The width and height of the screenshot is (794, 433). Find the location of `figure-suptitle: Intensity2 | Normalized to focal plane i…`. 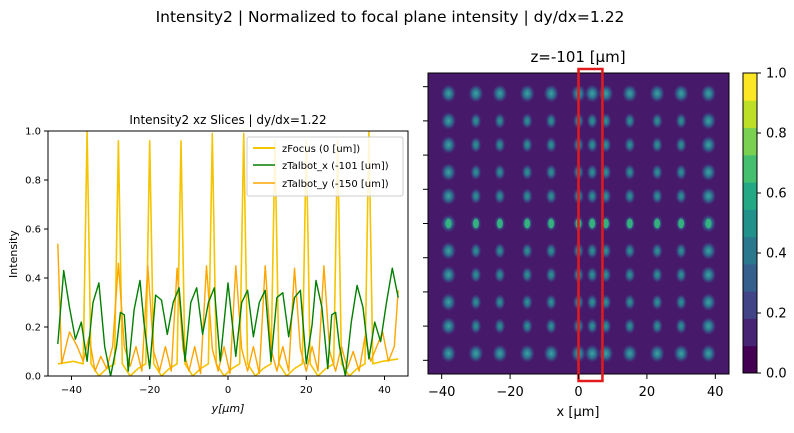

figure-suptitle: Intensity2 | Normalized to focal plane i… is located at coordinates (390, 17).